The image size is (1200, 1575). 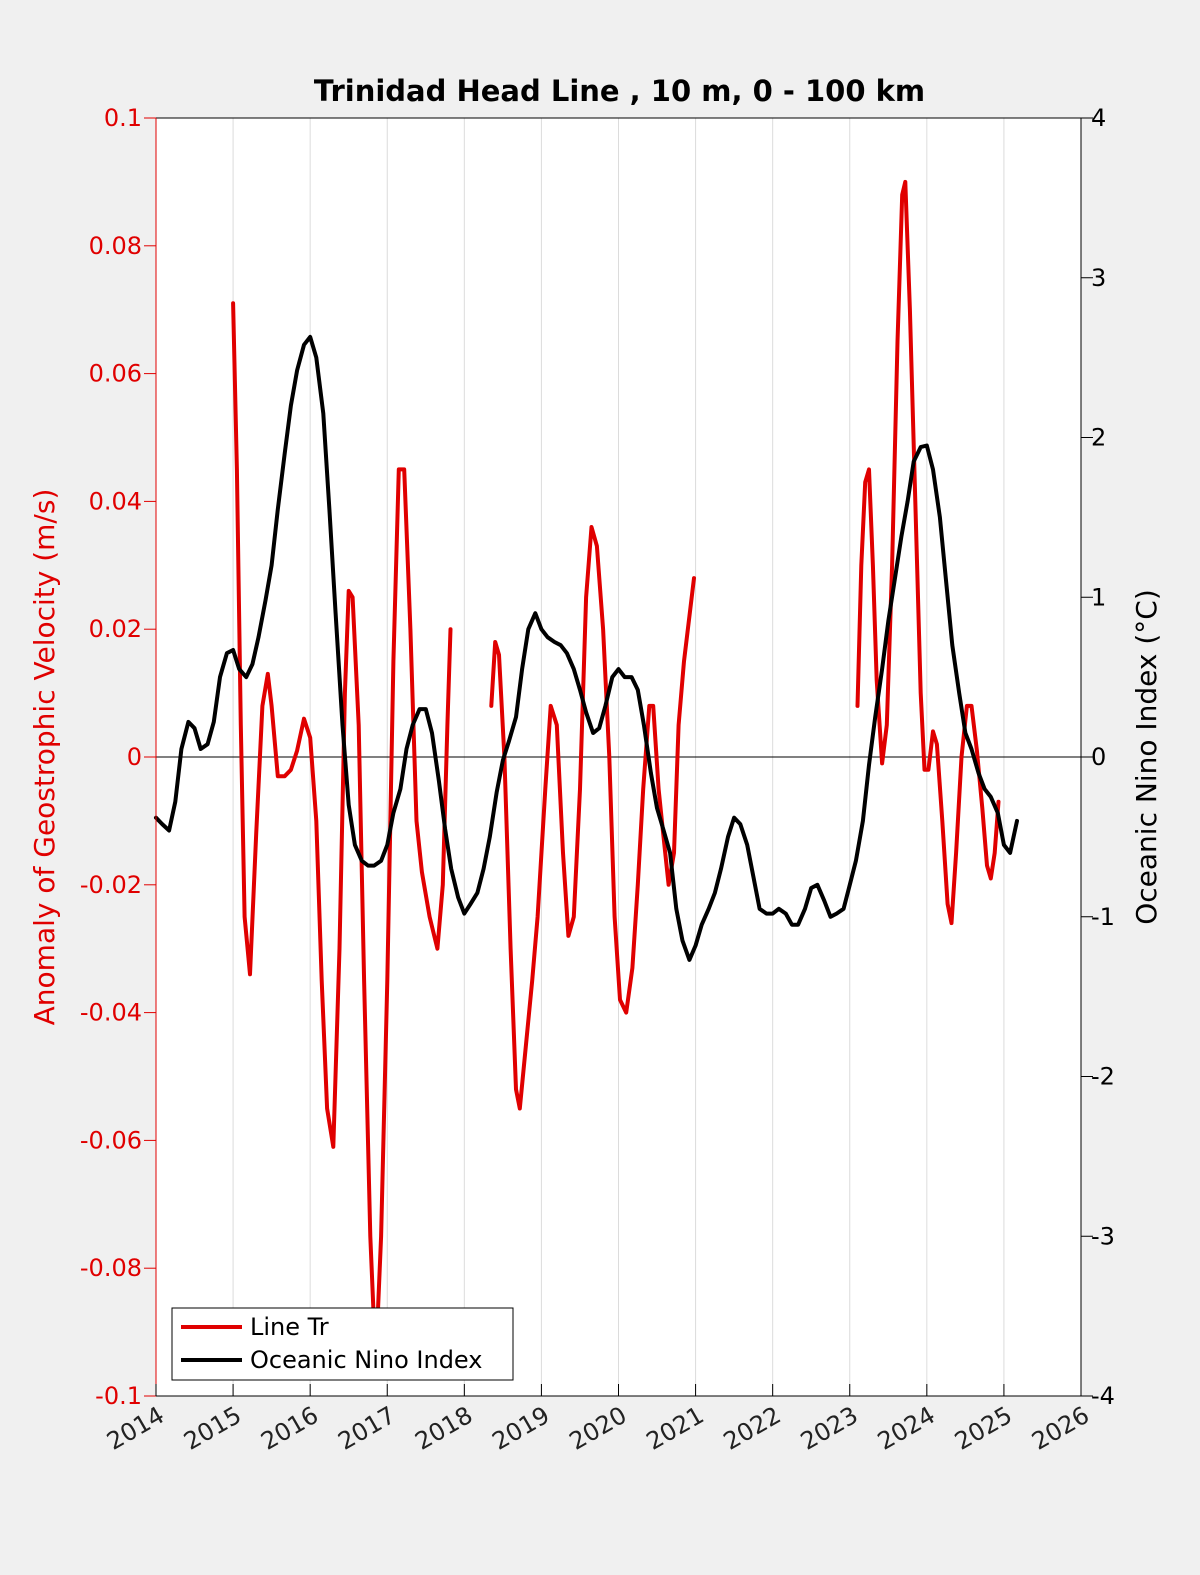 I want to click on legend-label-oceanic-nino-index: Oceanic Nino Index, so click(x=366, y=1360).